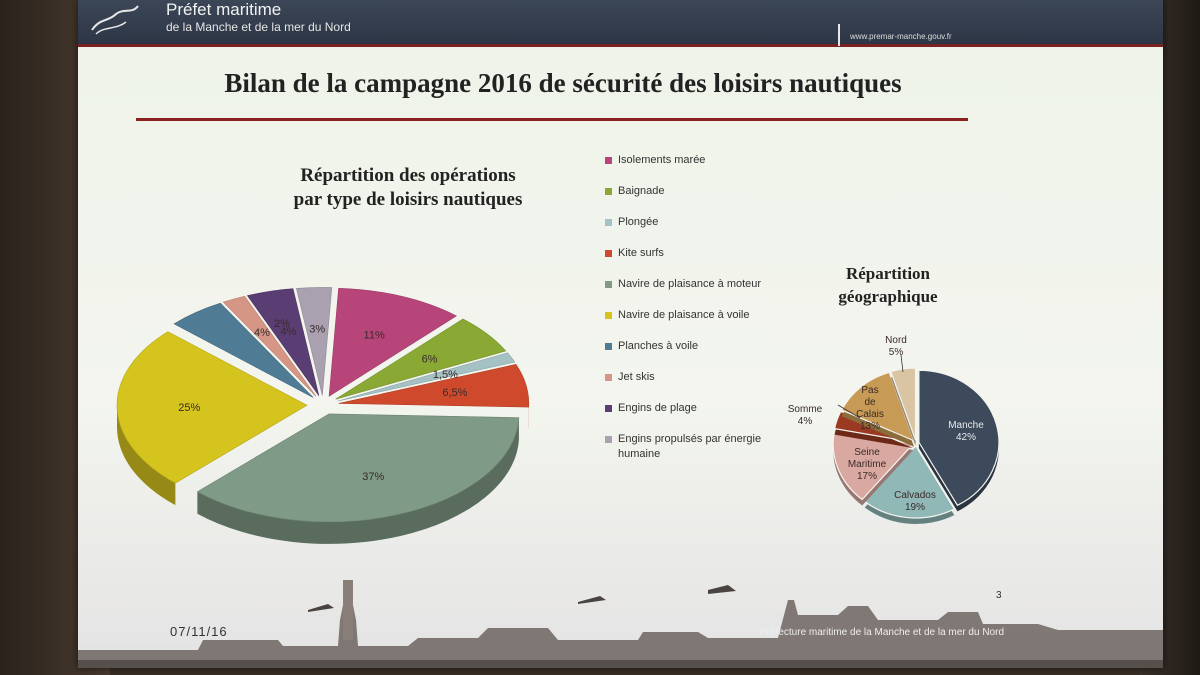 Image resolution: width=1200 pixels, height=675 pixels. Describe the element at coordinates (867, 452) in the screenshot. I see `geo-slice-label: Seine` at that location.